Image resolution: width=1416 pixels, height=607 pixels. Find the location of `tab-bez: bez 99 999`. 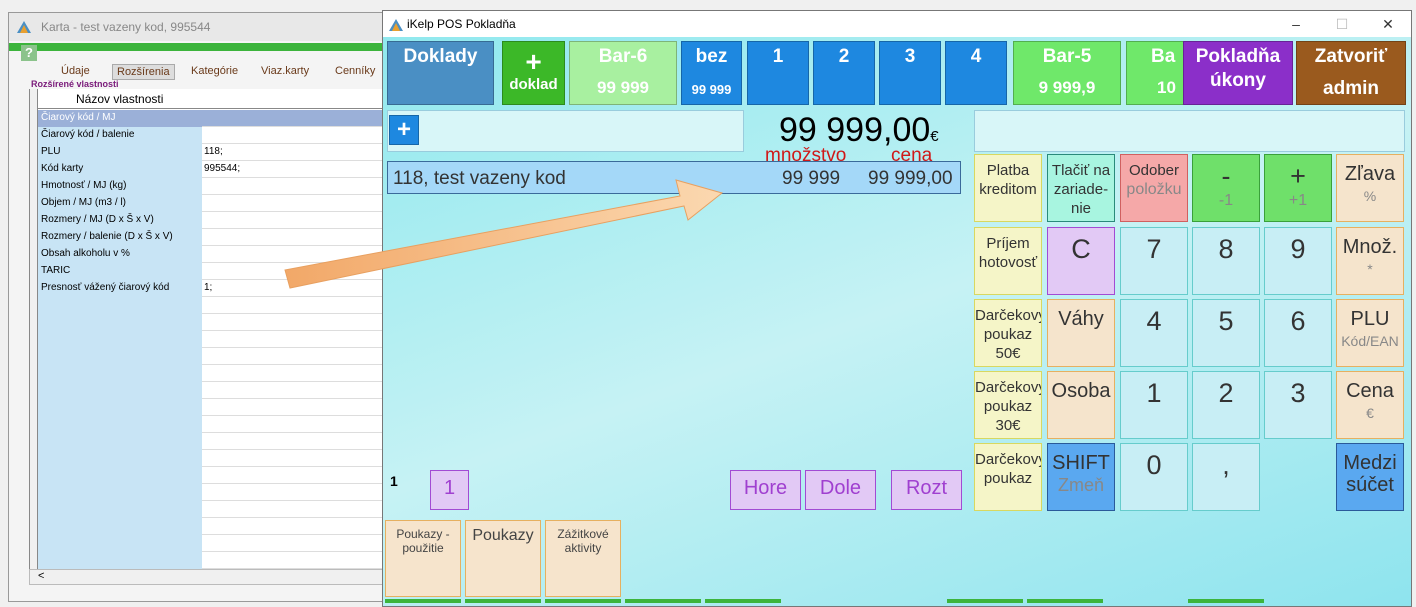

tab-bez: bez 99 999 is located at coordinates (711, 73).